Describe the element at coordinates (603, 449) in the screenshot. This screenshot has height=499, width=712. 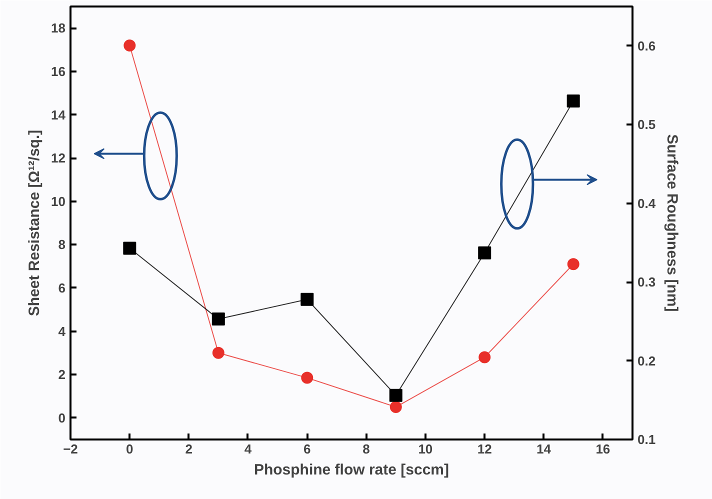
I see `x-tick-label: 16` at that location.